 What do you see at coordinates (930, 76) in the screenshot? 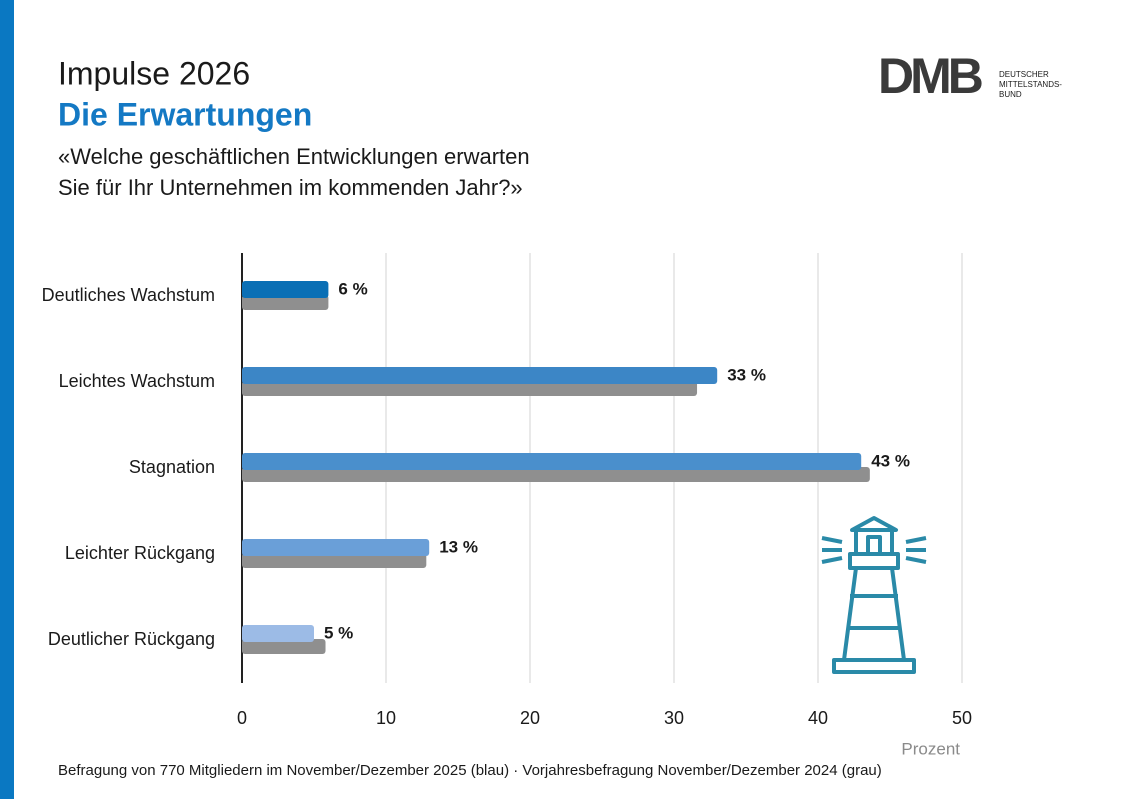
I see `logo-text: DMB` at bounding box center [930, 76].